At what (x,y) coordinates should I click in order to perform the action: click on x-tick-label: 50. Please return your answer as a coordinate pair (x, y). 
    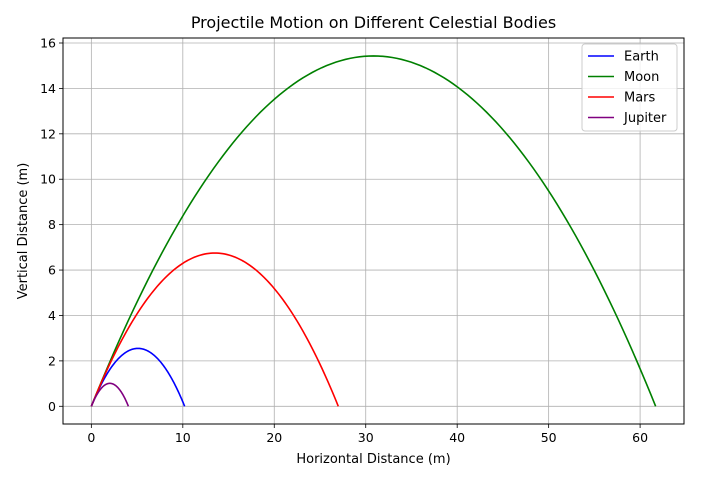
    Looking at the image, I should click on (549, 437).